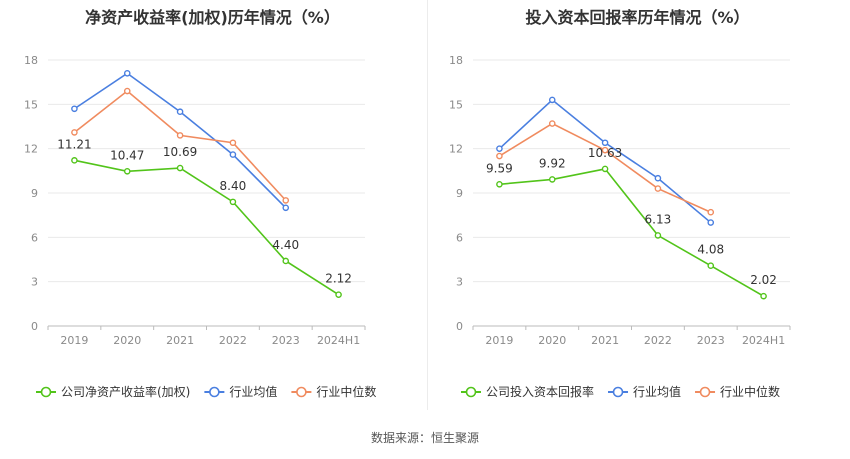  What do you see at coordinates (180, 152) in the screenshot?
I see `data-label: 10.69` at bounding box center [180, 152].